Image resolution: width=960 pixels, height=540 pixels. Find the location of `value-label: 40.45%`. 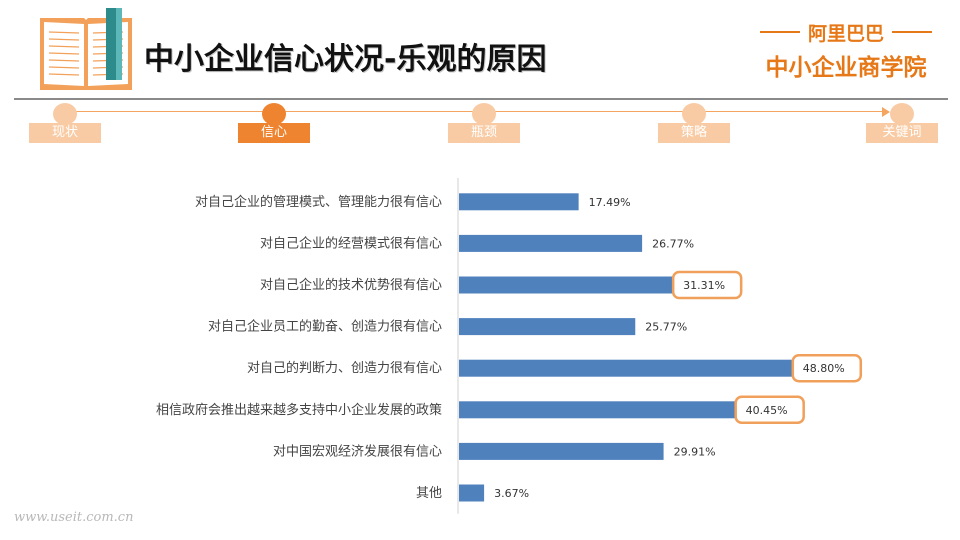

value-label: 40.45% is located at coordinates (767, 410).